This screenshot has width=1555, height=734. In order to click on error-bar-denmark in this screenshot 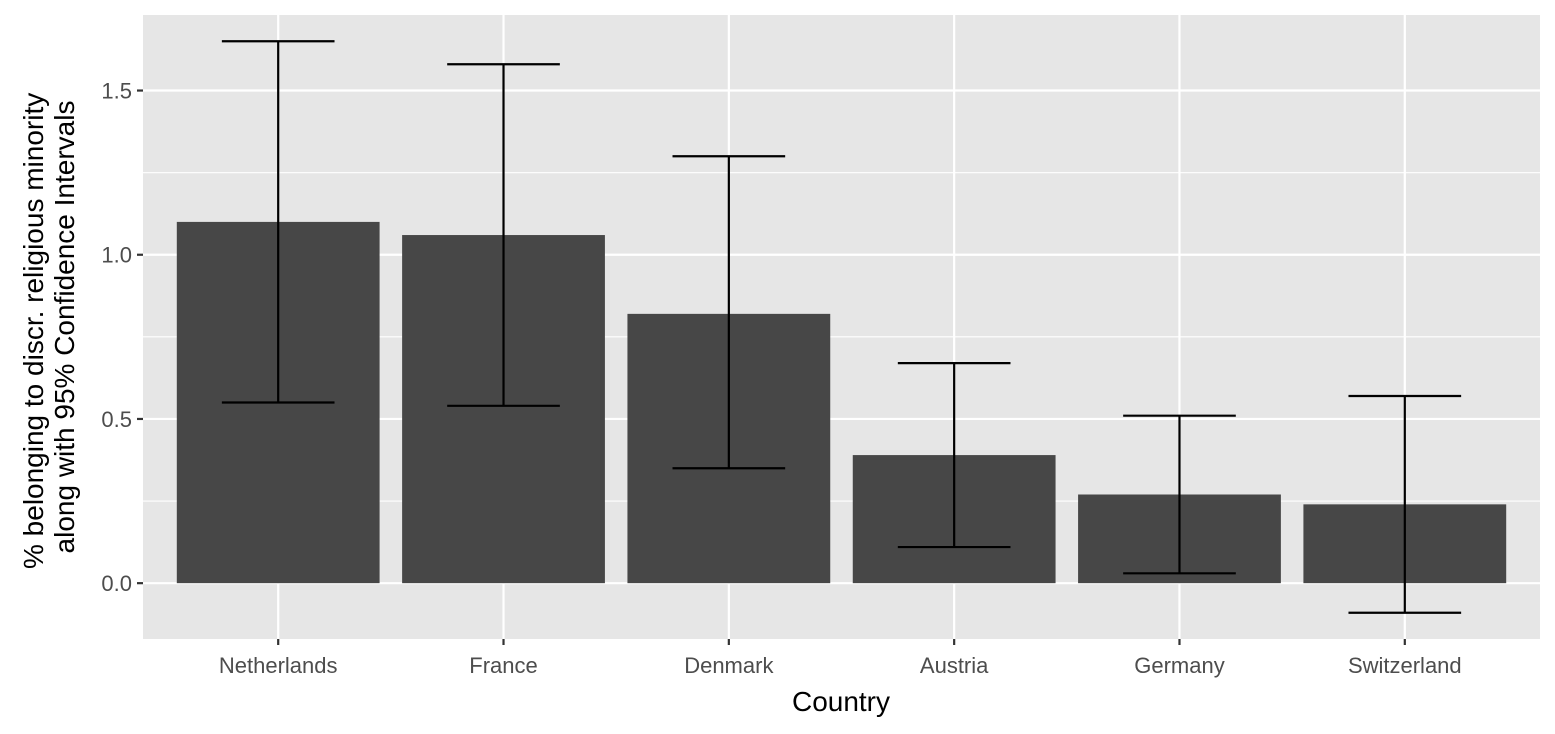, I will do `click(729, 312)`.